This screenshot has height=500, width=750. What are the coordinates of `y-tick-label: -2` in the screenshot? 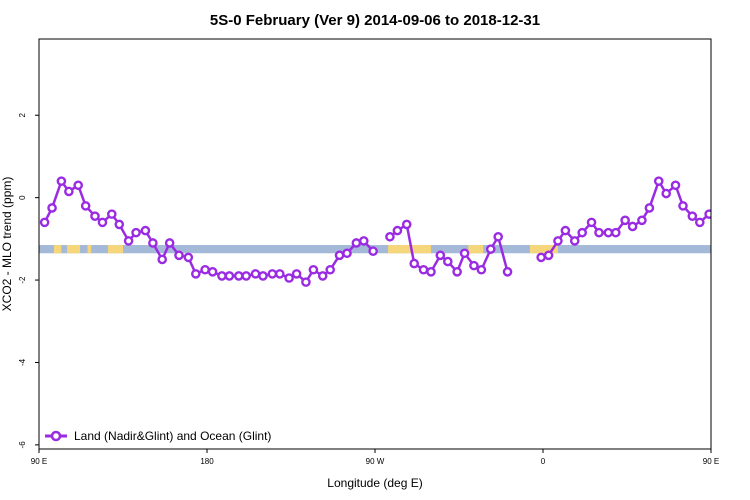 It's located at (22, 280).